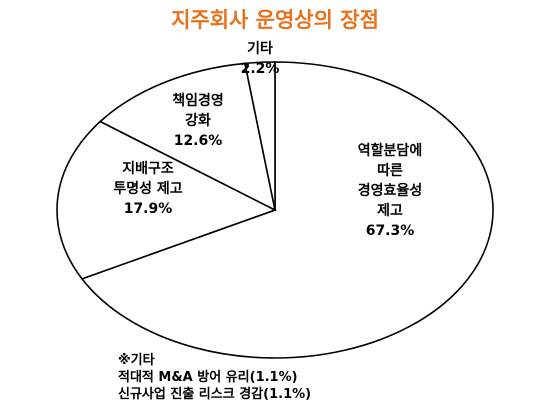 This screenshot has width=550, height=413. Describe the element at coordinates (260, 59) in the screenshot. I see `slice-label-other: 기타 2.2%` at that location.